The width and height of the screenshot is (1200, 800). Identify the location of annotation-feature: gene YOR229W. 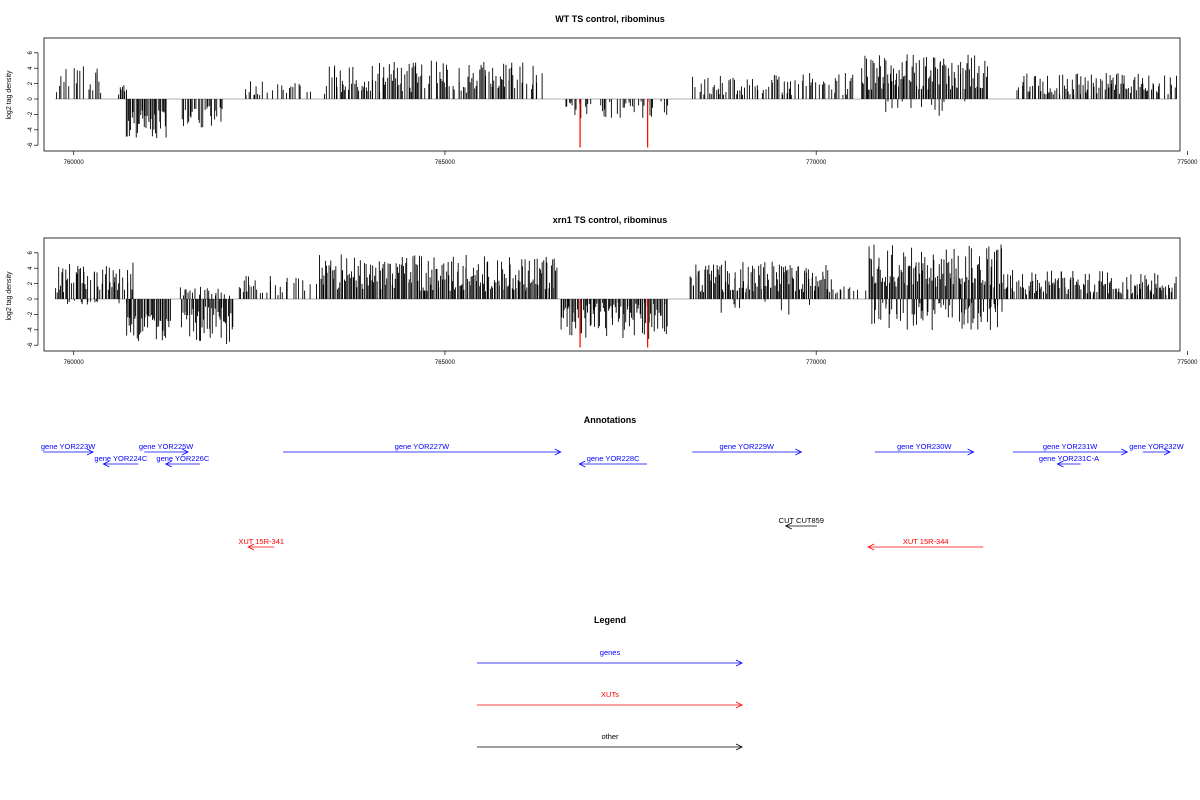
(747, 449).